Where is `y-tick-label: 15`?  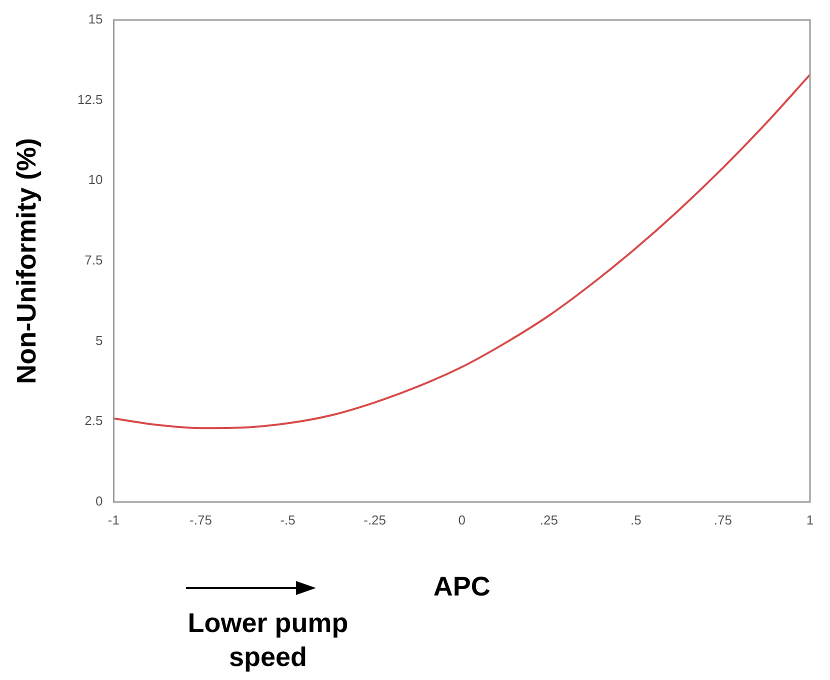 y-tick-label: 15 is located at coordinates (95, 19).